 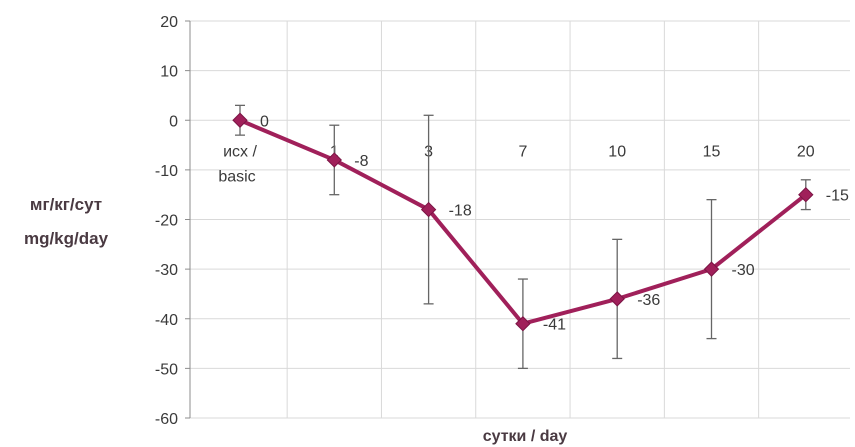 I want to click on y-tick-label: -20, so click(x=166, y=221).